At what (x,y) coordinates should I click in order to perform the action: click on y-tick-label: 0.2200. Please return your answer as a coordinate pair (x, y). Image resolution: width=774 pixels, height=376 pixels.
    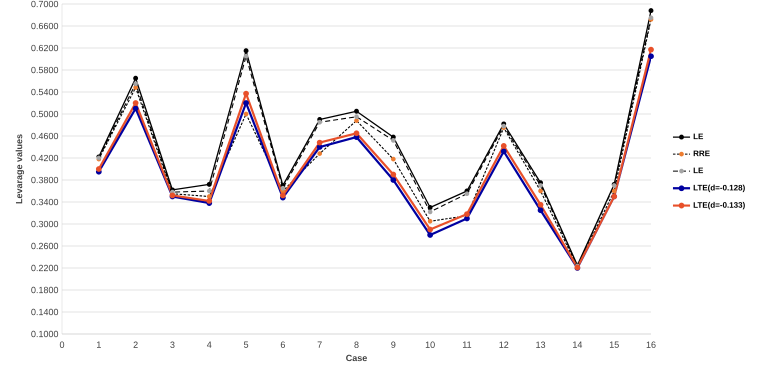
    Looking at the image, I should click on (44, 268).